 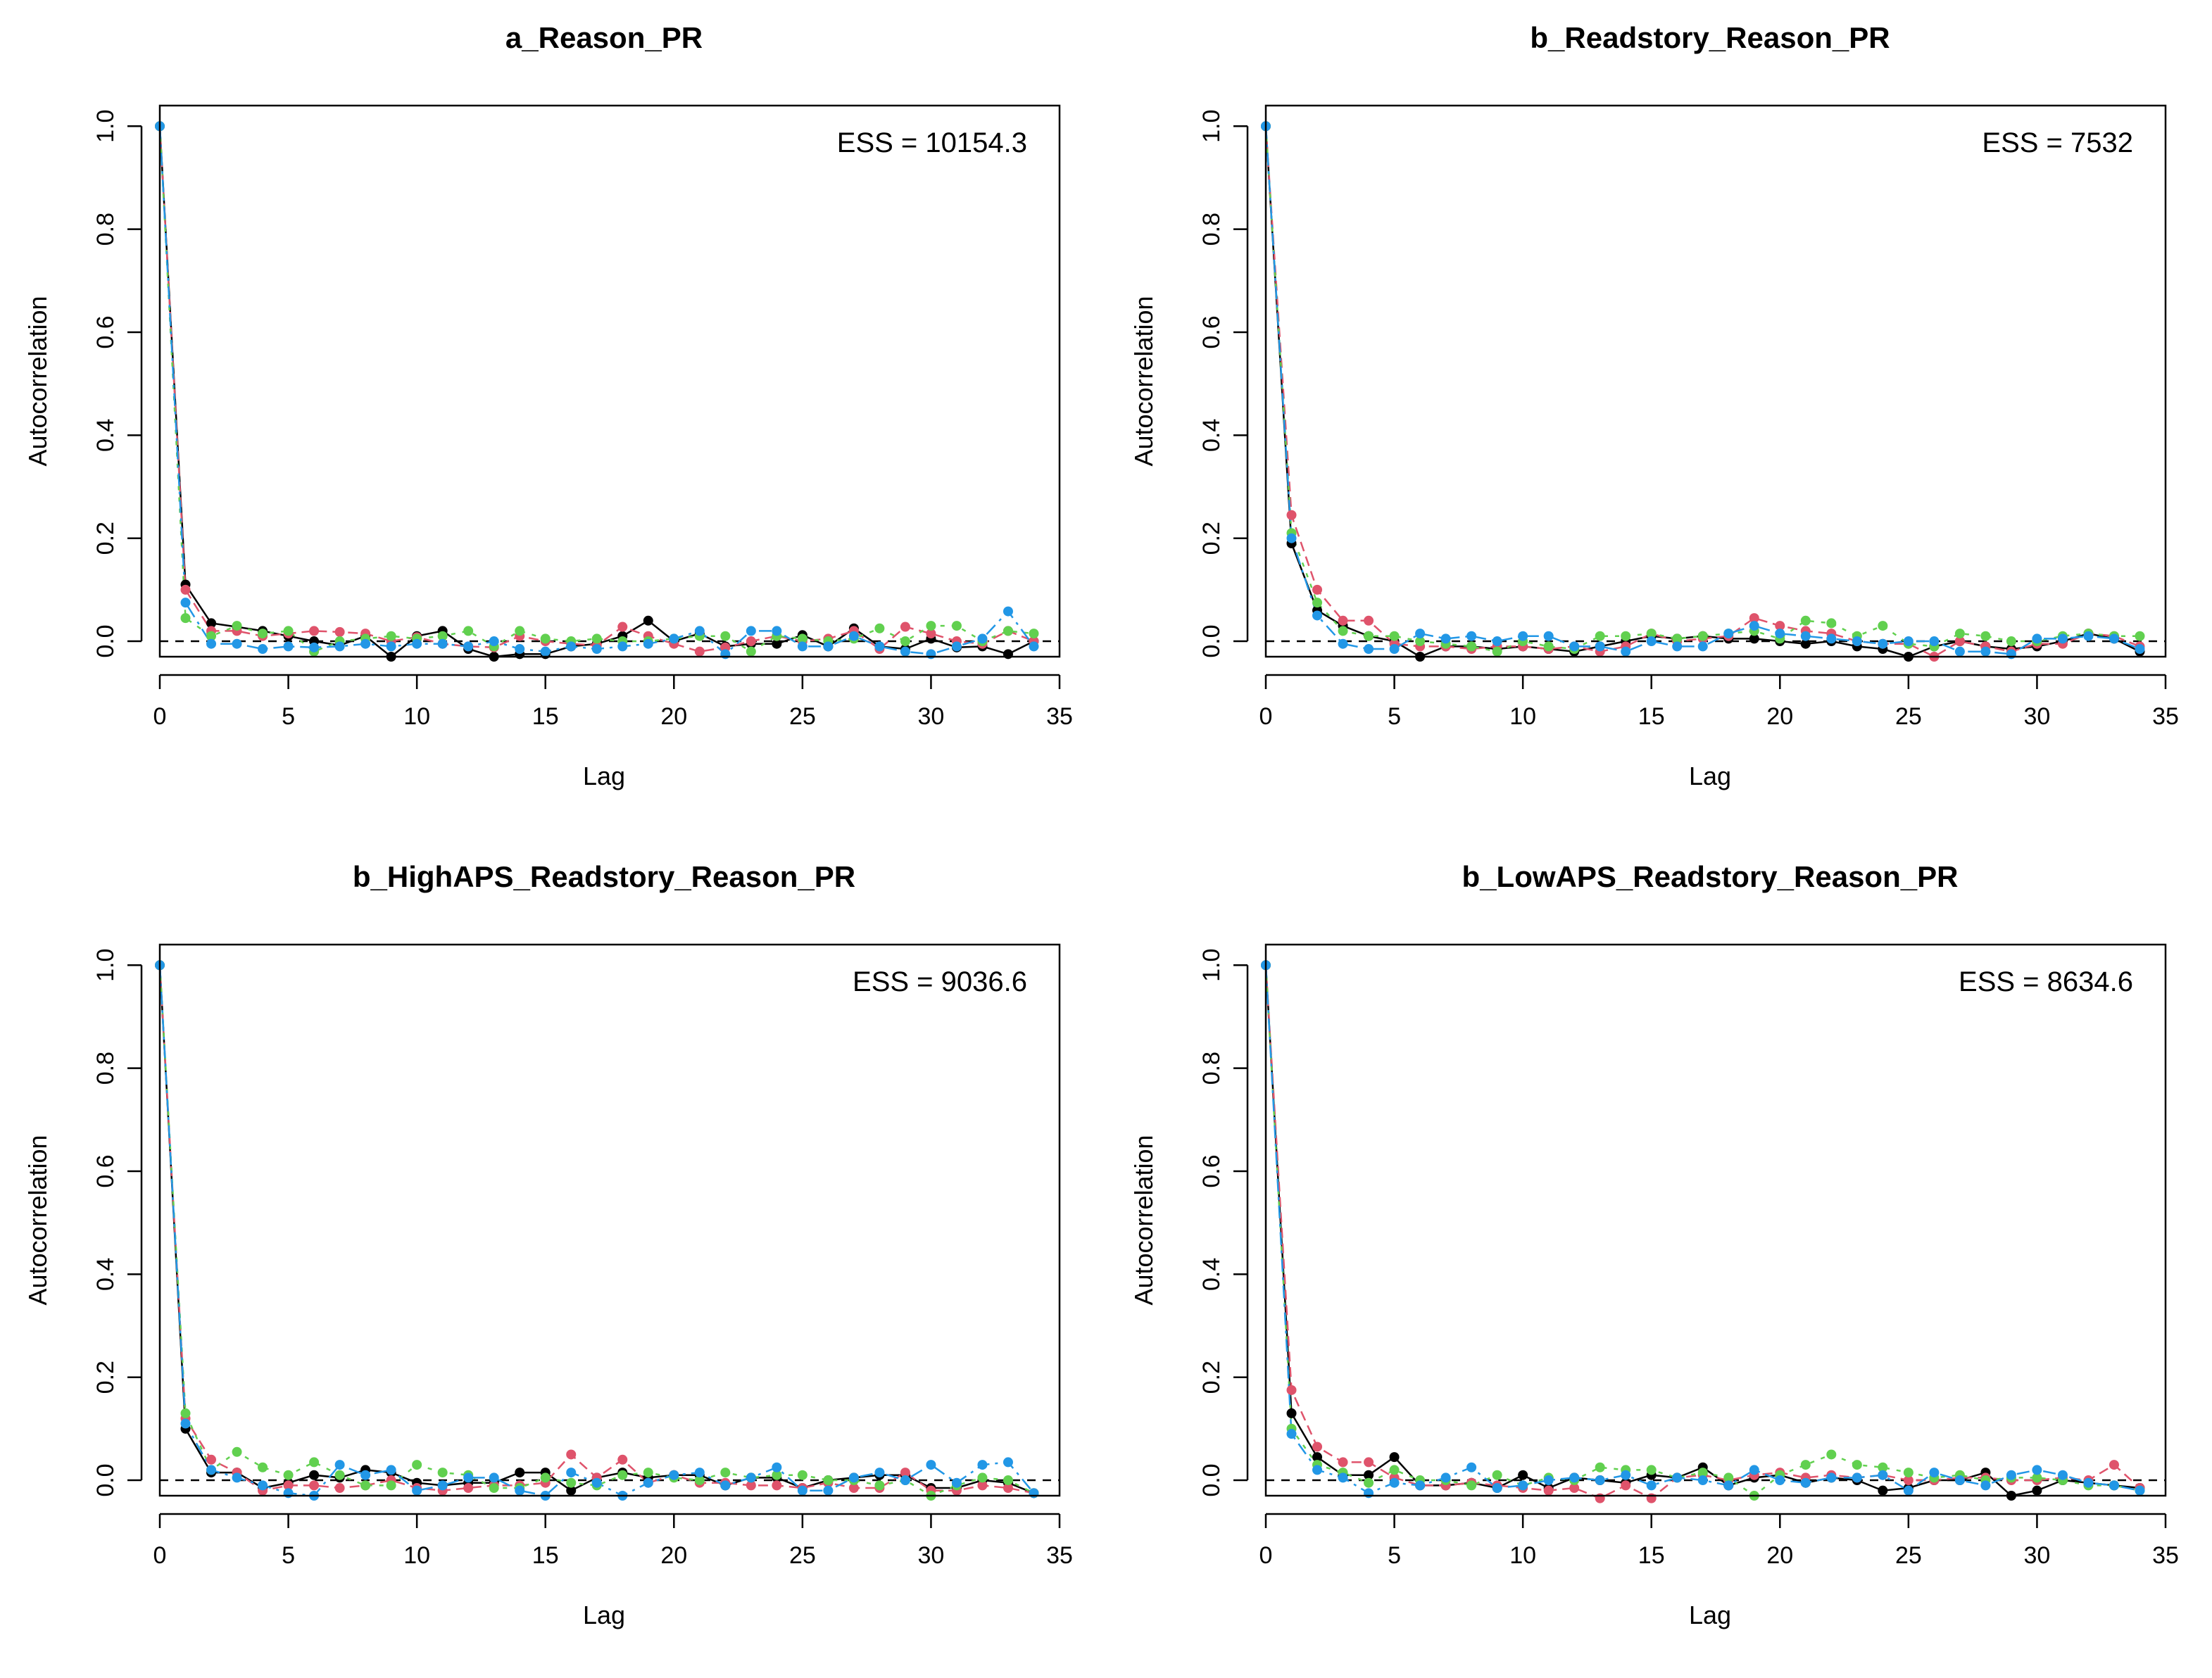 What do you see at coordinates (2037, 1555) in the screenshot?
I see `x-tick-label-30: 30` at bounding box center [2037, 1555].